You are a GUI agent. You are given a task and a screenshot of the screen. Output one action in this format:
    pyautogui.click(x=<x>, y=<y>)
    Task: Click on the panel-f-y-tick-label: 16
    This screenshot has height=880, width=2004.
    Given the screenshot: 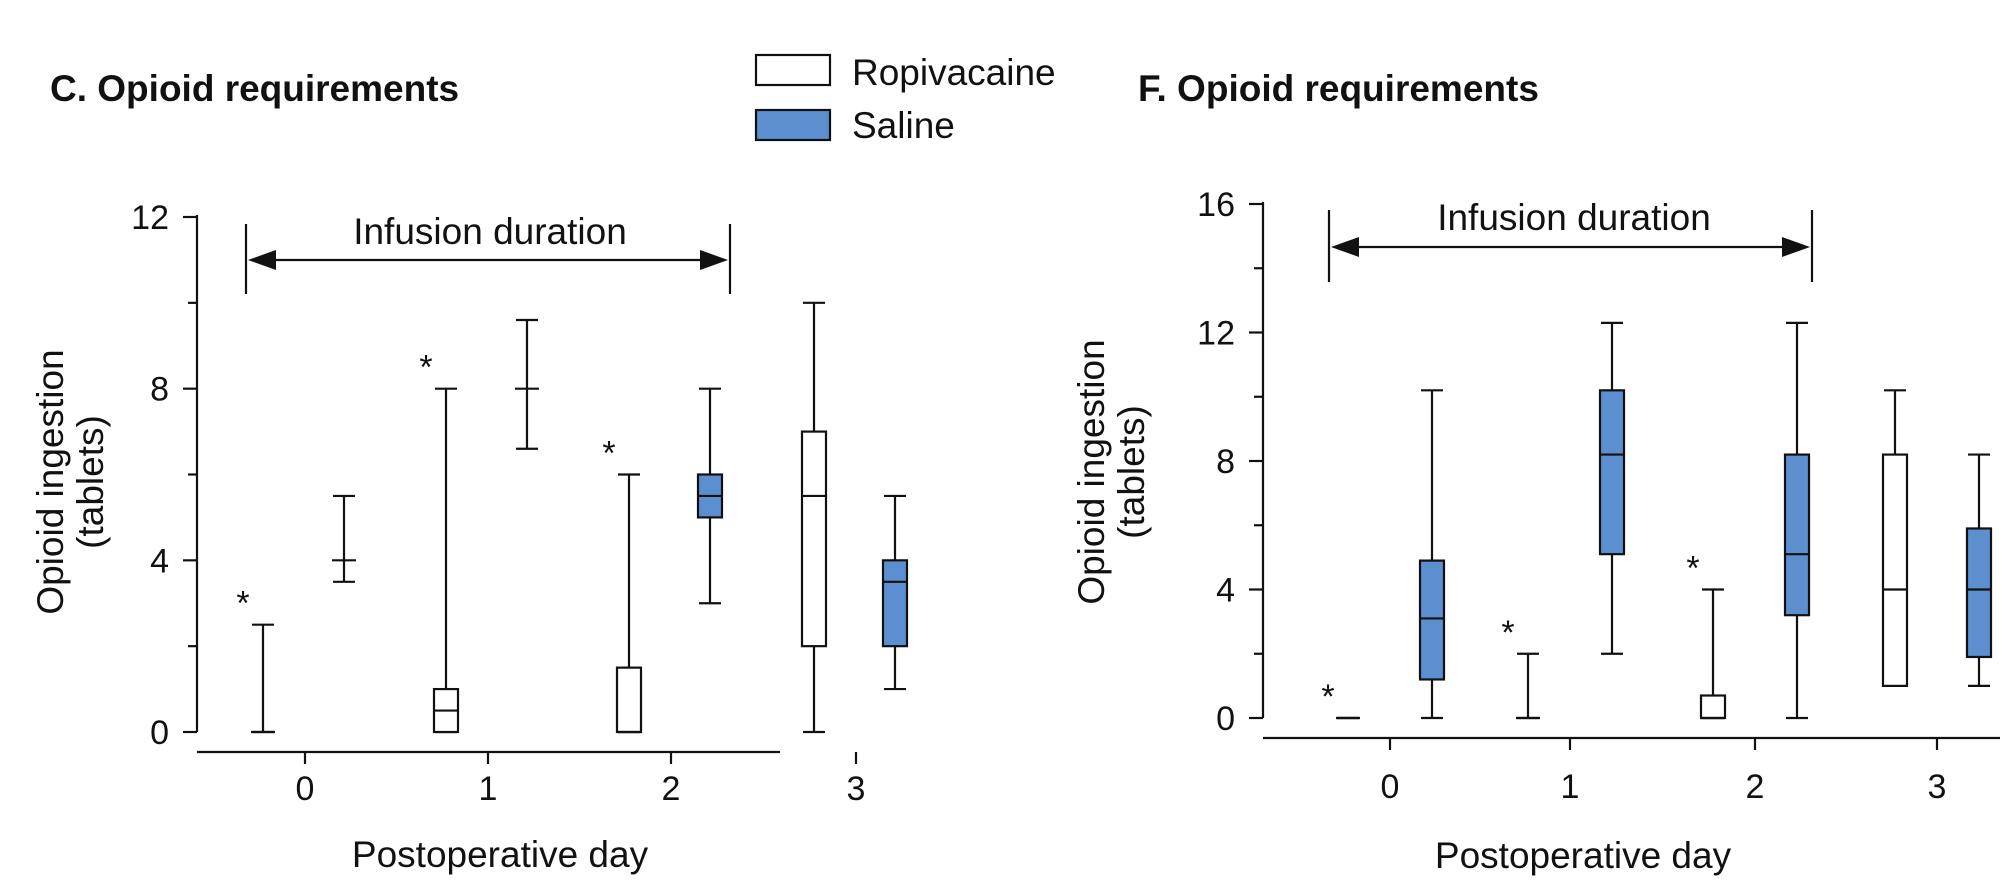 What is the action you would take?
    pyautogui.click(x=1216, y=205)
    